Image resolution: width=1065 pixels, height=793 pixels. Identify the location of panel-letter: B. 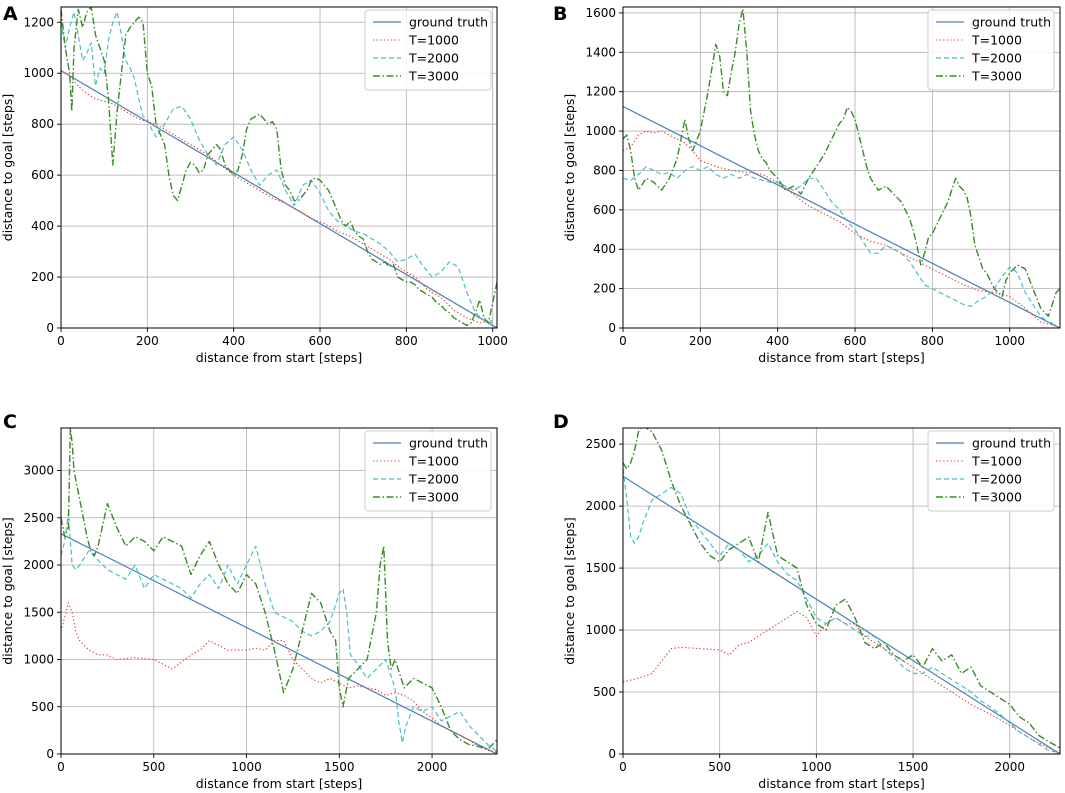
(560, 14).